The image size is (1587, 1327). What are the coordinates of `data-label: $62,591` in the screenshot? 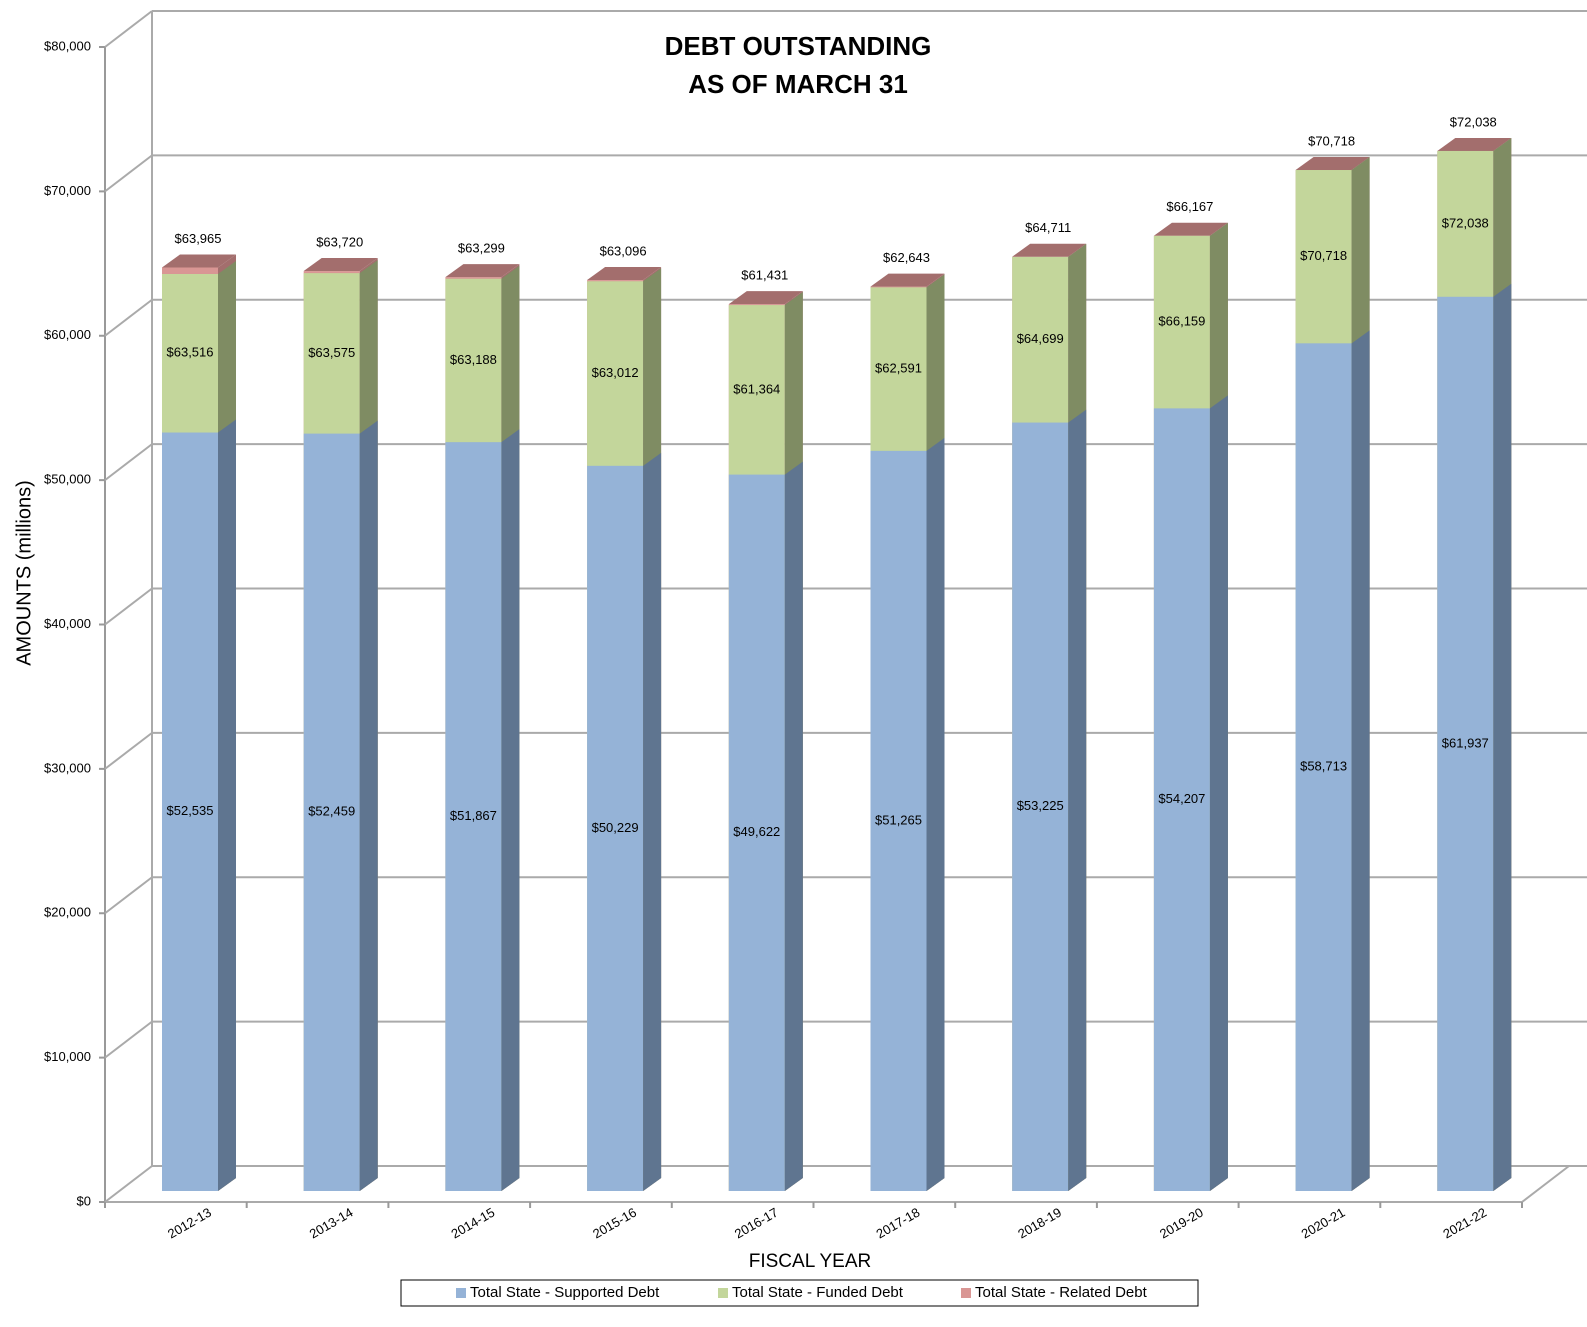 It's located at (898, 368).